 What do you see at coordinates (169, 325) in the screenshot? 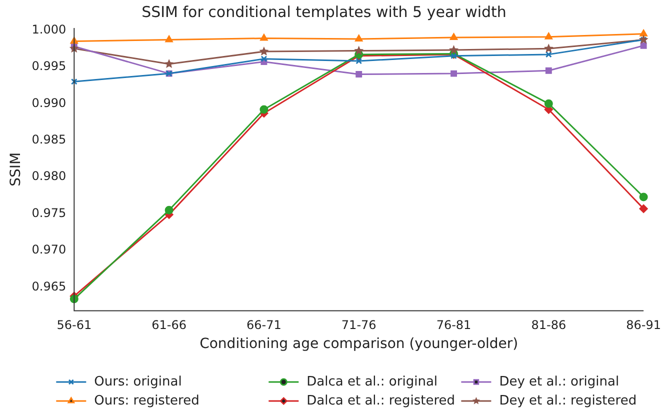
I see `x-tick-label: 61-66` at bounding box center [169, 325].